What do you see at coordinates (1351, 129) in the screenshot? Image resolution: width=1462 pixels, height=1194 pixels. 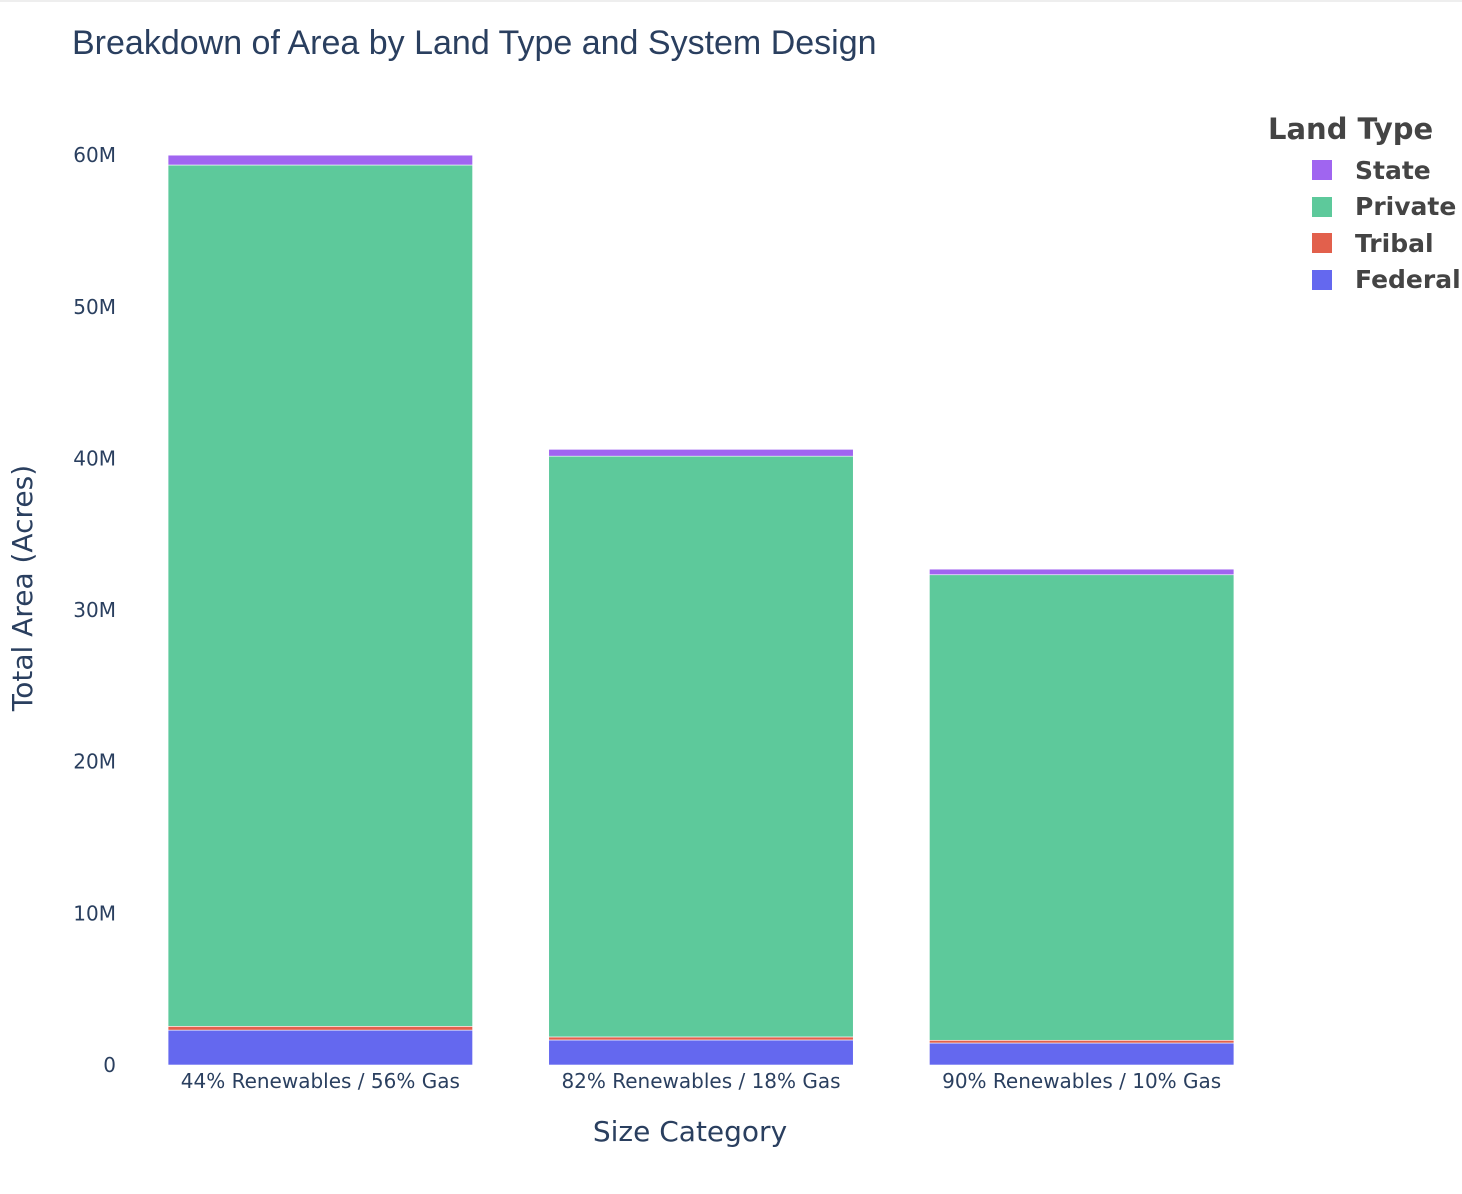 I see `legend-title: Land Type` at bounding box center [1351, 129].